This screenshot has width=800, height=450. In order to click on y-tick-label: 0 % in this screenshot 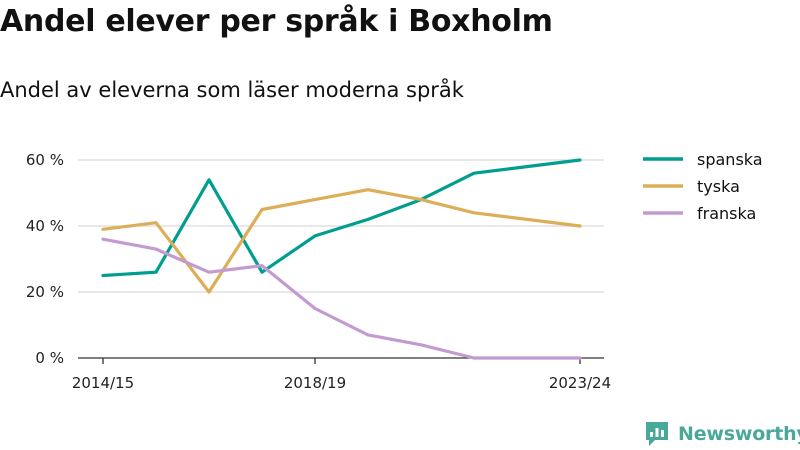, I will do `click(49, 358)`.